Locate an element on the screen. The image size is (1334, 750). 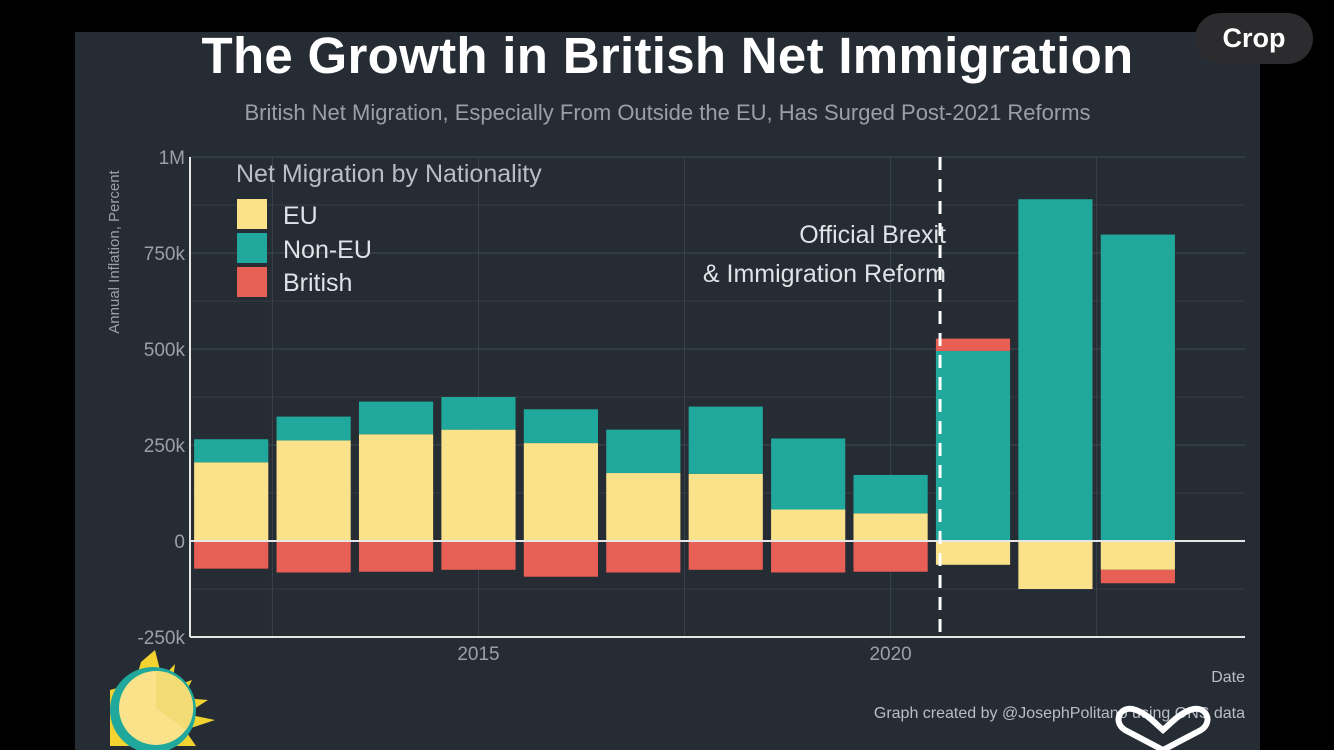
bar-eu-2014 is located at coordinates (396, 487).